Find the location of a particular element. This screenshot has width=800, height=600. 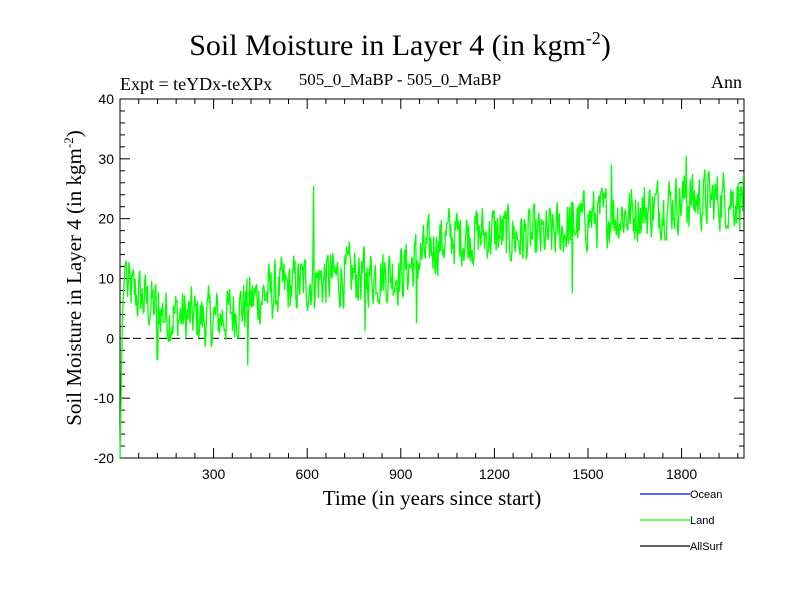

legend: Ocean Land AllSurf is located at coordinates (681, 521).